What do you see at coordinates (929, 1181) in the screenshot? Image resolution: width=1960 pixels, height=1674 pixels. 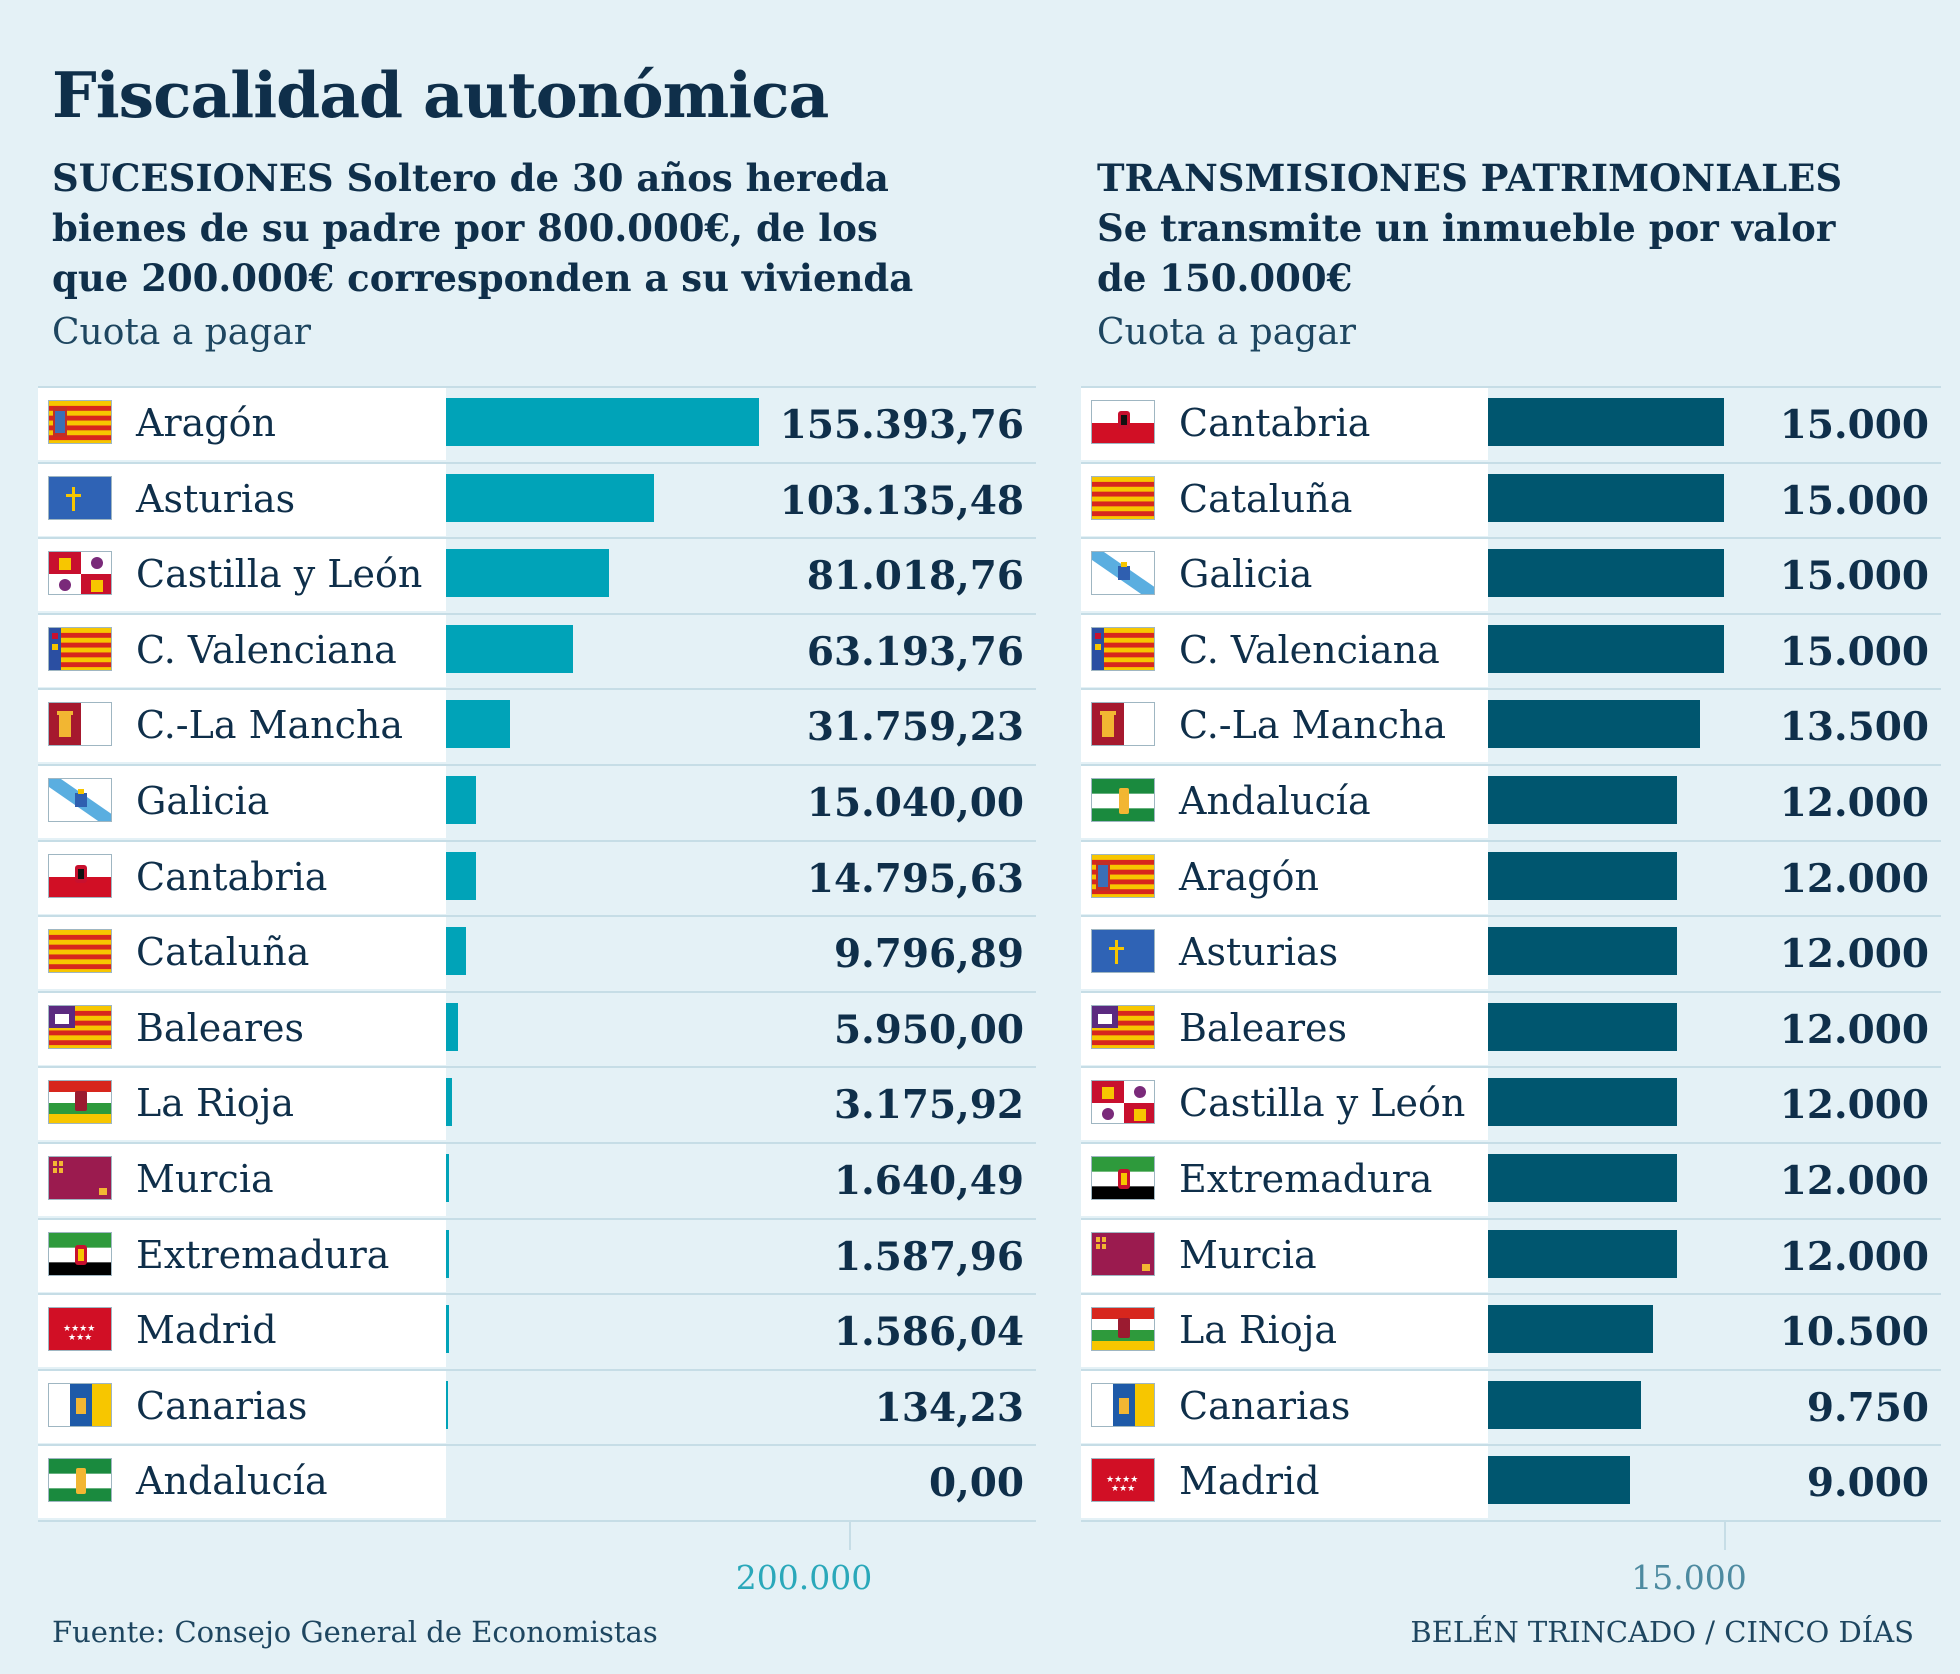 I see `left-value-label: 1.640,49` at bounding box center [929, 1181].